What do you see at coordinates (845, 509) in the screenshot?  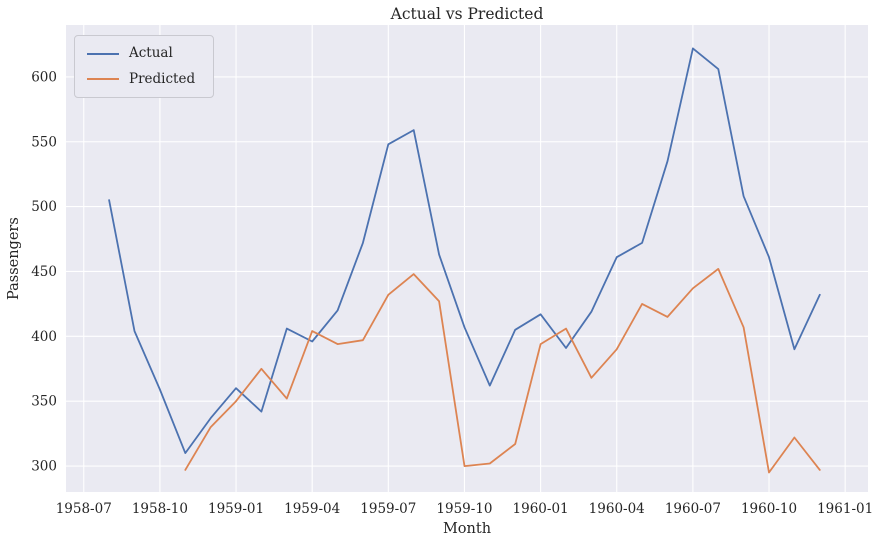 I see `x-tick-label: 1961-01` at bounding box center [845, 509].